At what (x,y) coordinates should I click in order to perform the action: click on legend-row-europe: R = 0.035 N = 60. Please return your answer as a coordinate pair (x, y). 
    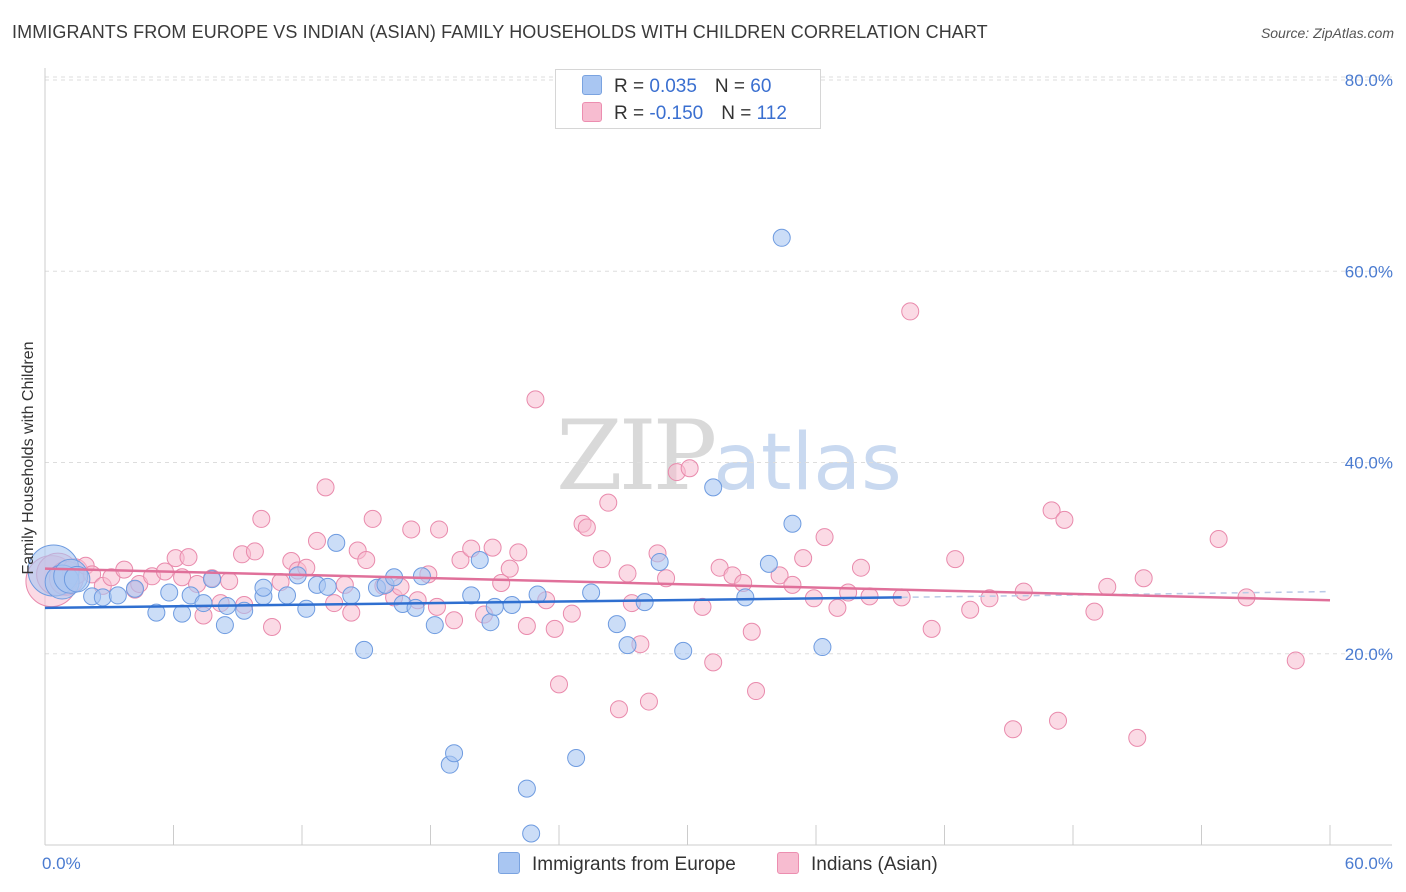
    Looking at the image, I should click on (676, 87).